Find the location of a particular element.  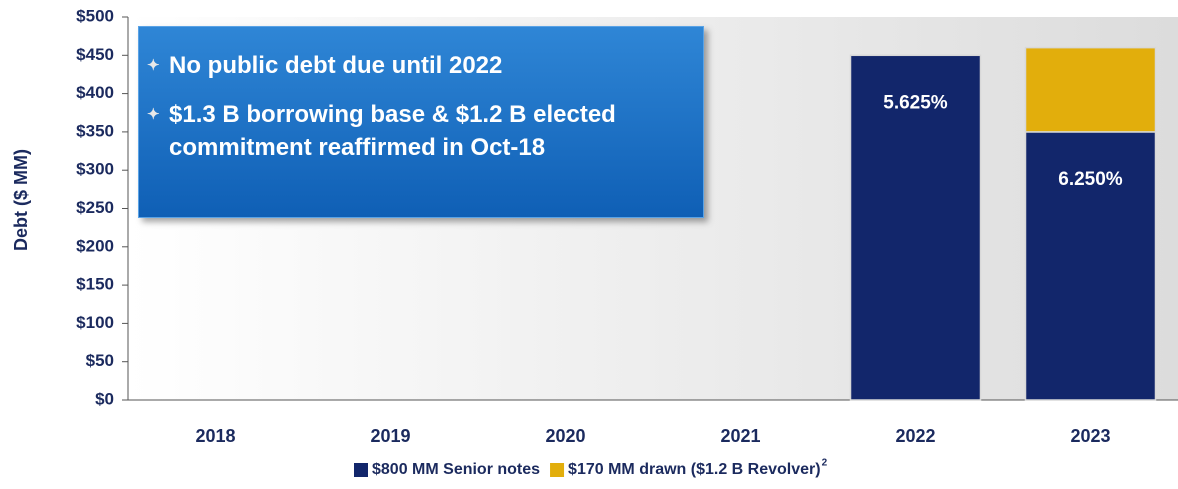

legend-footnote: 2 is located at coordinates (825, 463).